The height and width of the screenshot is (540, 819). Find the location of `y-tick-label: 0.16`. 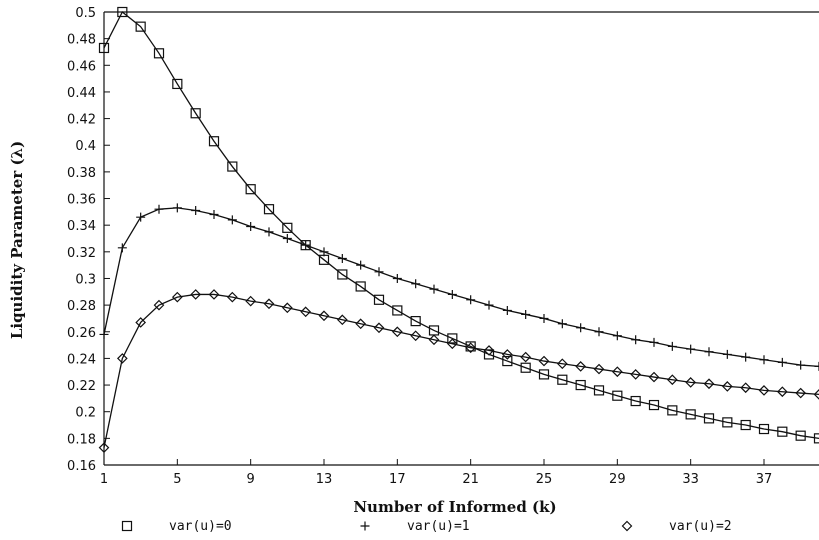

y-tick-label: 0.16 is located at coordinates (81, 466).